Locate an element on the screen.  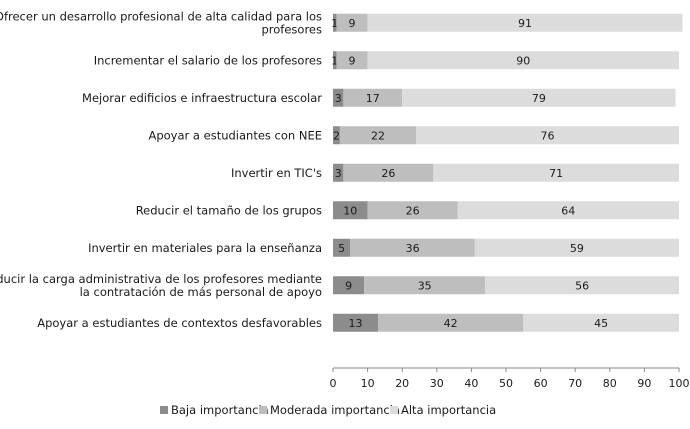
data-label: 36 is located at coordinates (413, 248).